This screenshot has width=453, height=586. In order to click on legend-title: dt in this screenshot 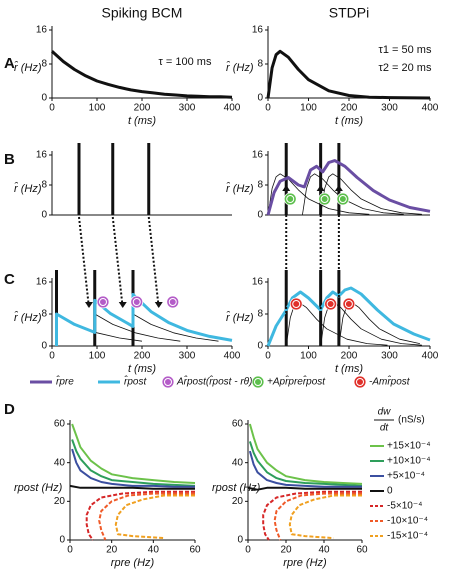, I will do `click(385, 428)`.